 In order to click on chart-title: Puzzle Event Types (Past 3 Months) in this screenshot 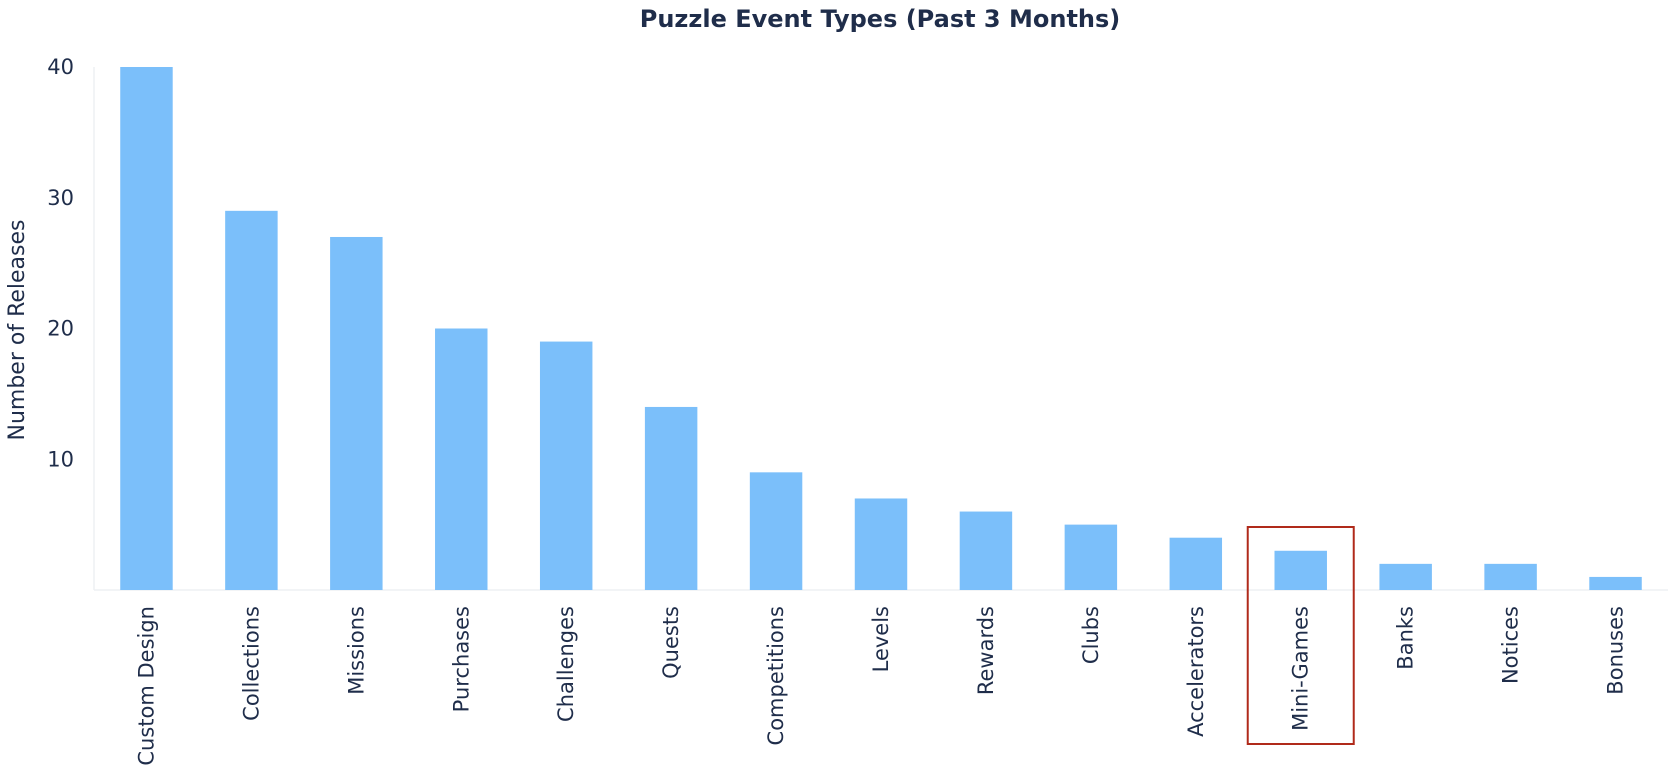, I will do `click(880, 19)`.